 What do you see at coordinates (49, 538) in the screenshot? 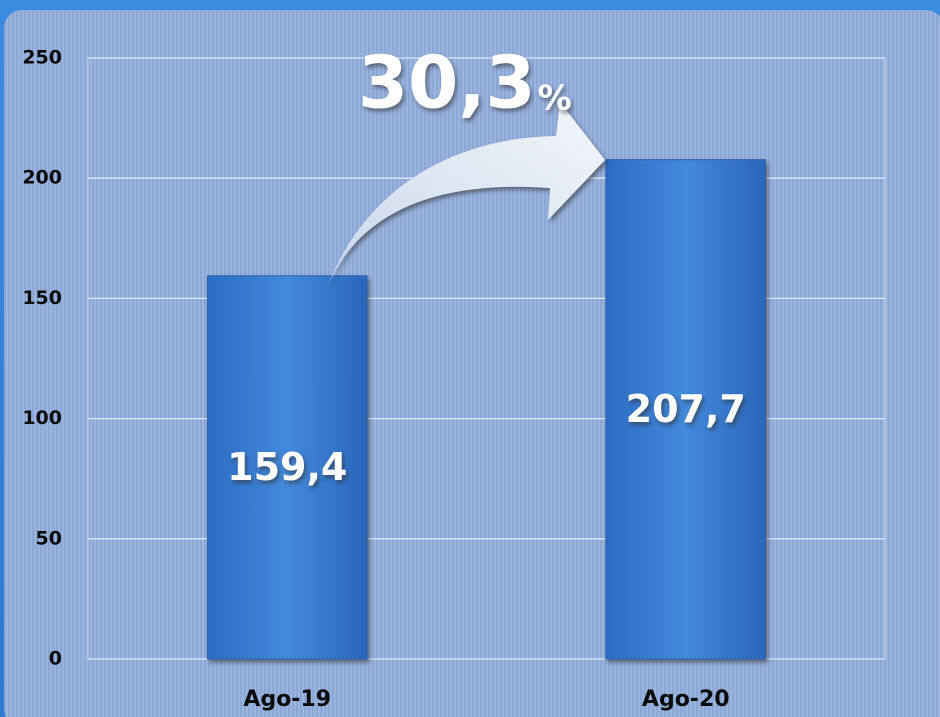
I see `y-tick-label: 50` at bounding box center [49, 538].